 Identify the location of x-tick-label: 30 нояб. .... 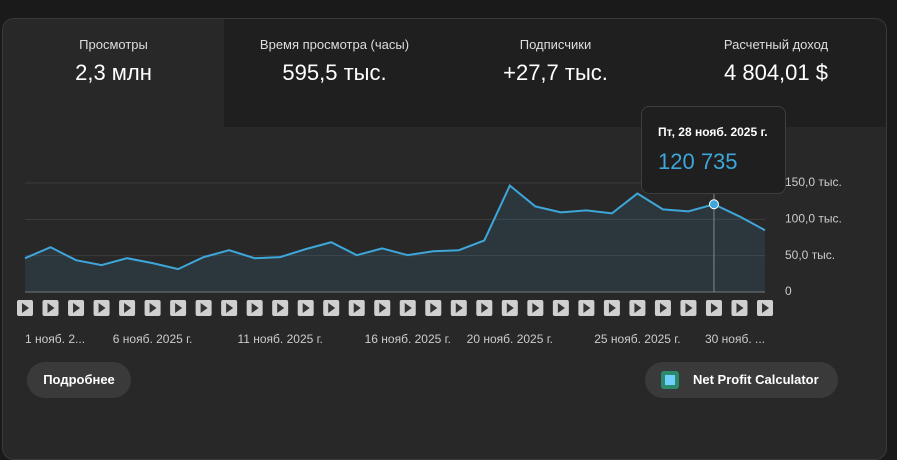
(735, 339).